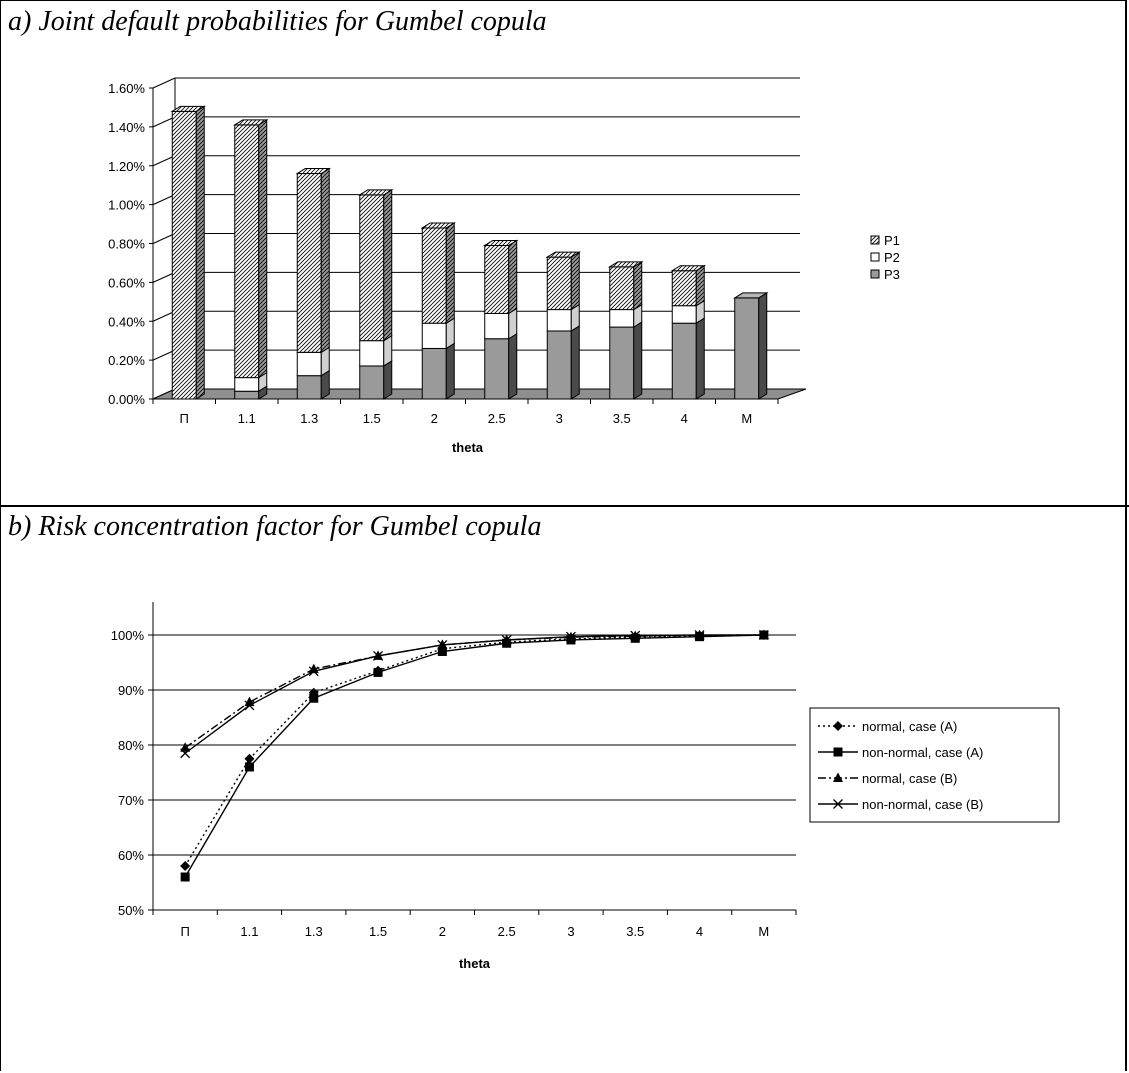 The height and width of the screenshot is (1073, 1129). I want to click on legend-swatch-p1, so click(875, 240).